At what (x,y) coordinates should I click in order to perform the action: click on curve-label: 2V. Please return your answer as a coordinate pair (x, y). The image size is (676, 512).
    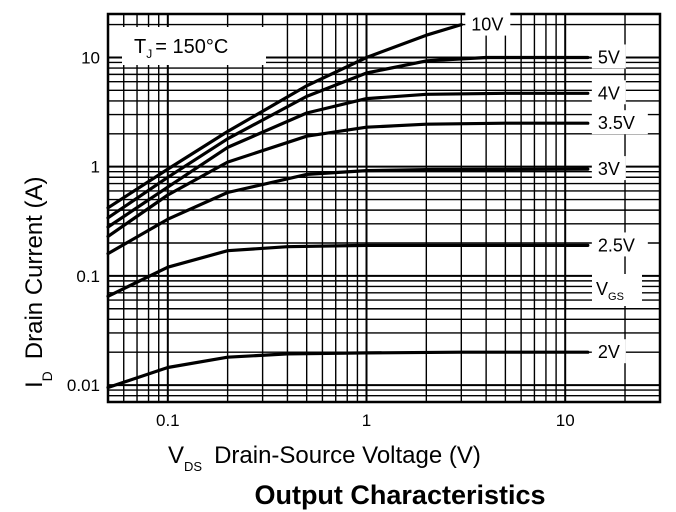
    Looking at the image, I should click on (609, 352).